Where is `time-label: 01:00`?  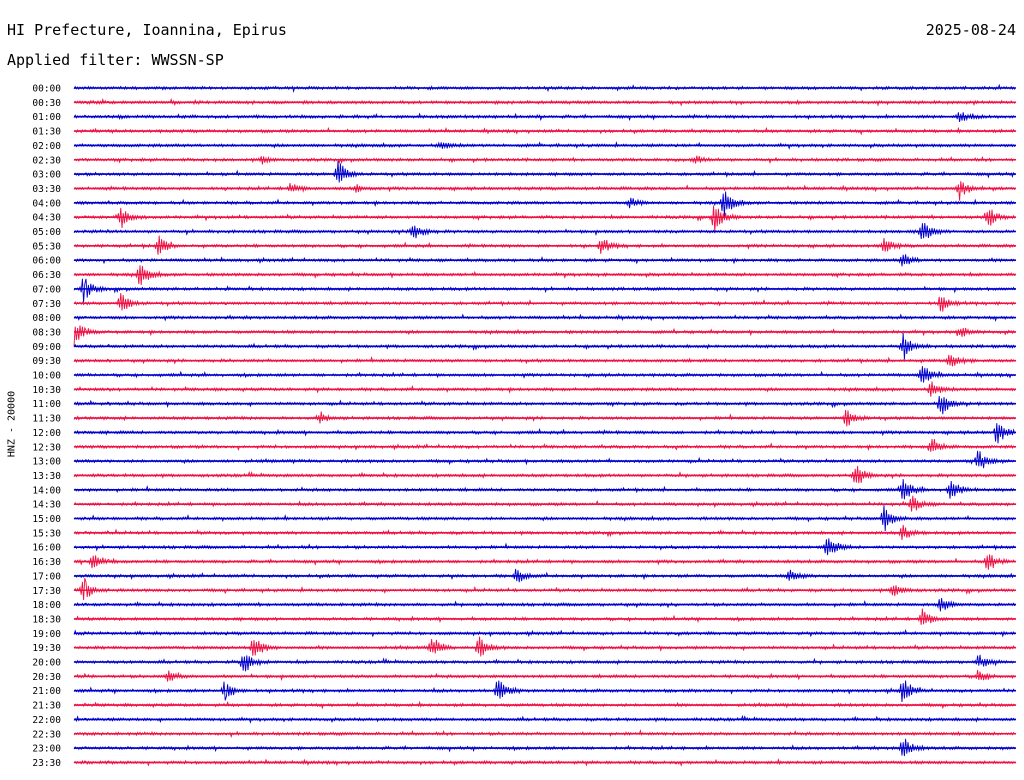 time-label: 01:00 is located at coordinates (46, 117).